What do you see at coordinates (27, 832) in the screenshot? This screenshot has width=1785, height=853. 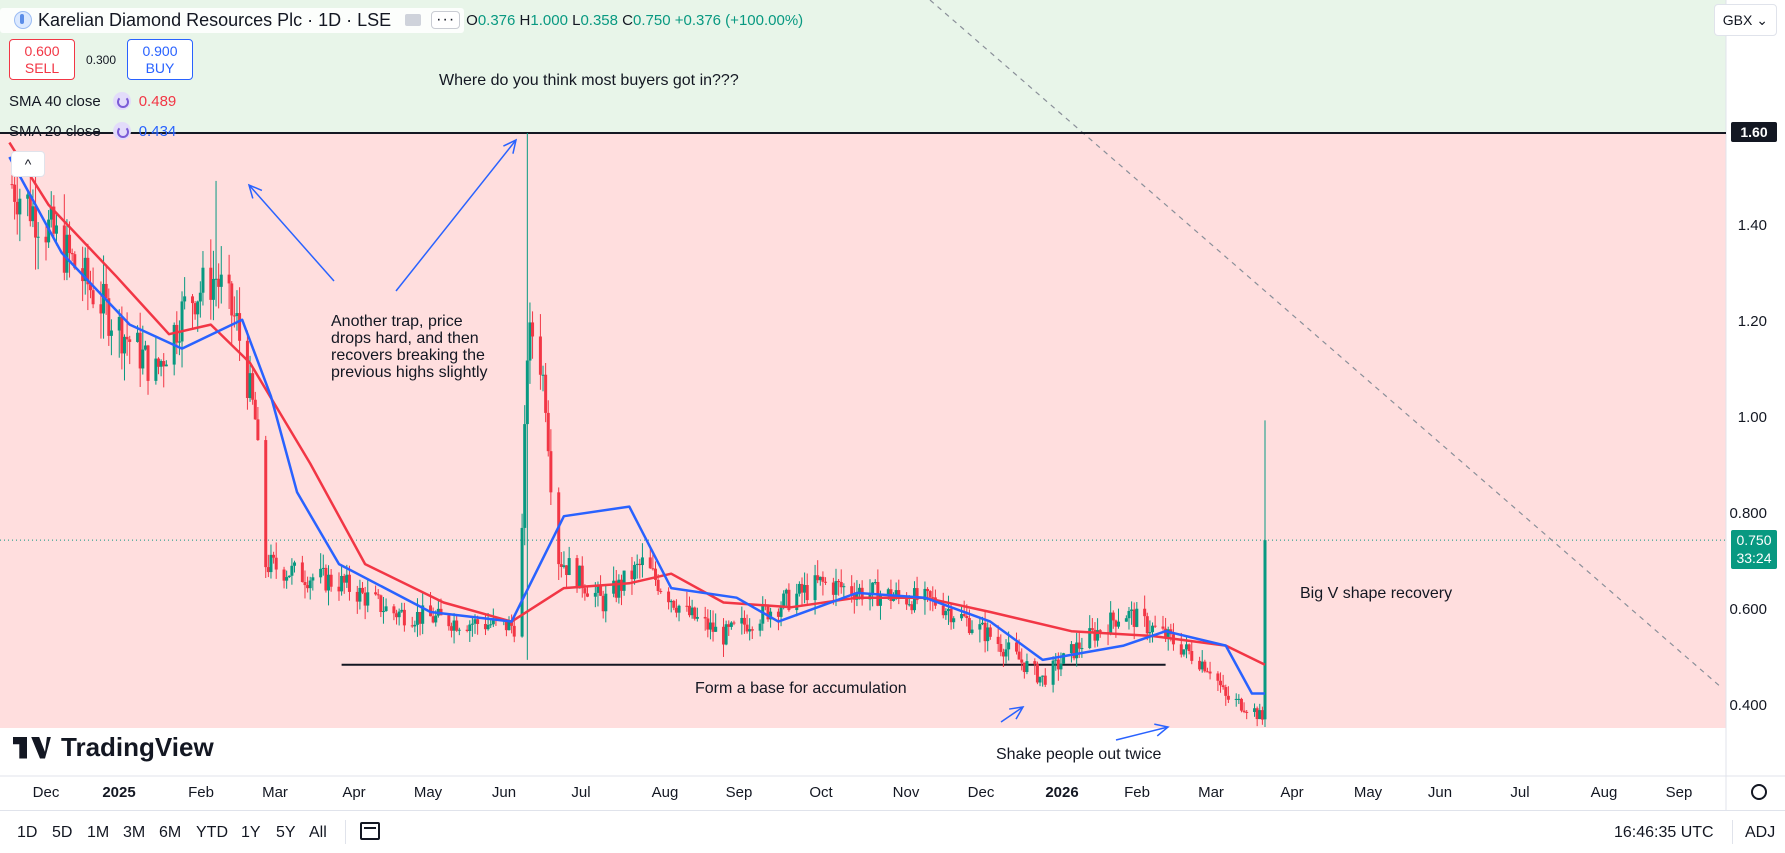 I see `range-1d-button: 1D` at bounding box center [27, 832].